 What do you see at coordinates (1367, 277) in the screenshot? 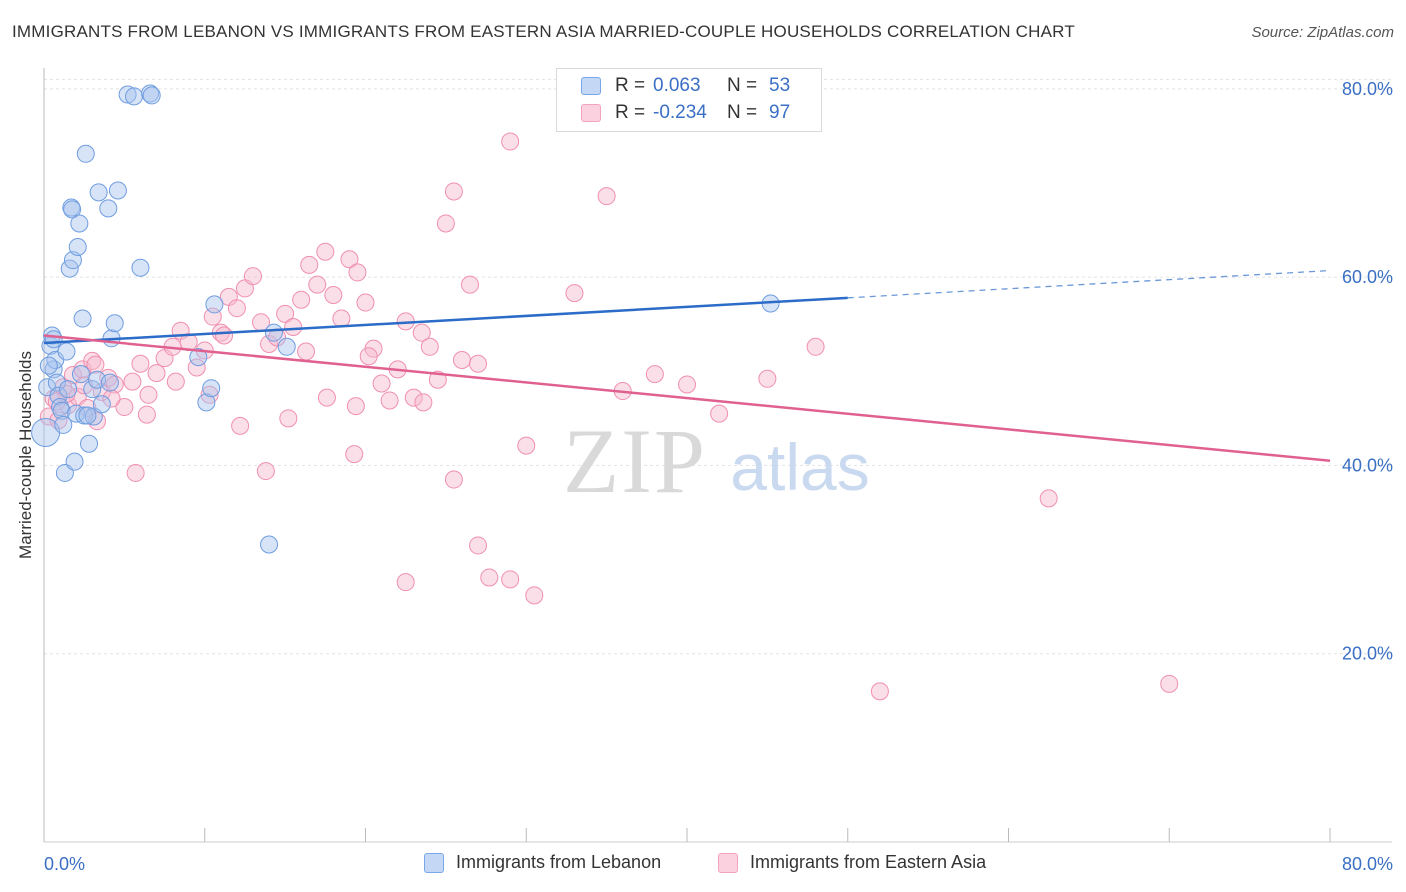
I see `y-tick-label: 60.0%` at bounding box center [1367, 277].